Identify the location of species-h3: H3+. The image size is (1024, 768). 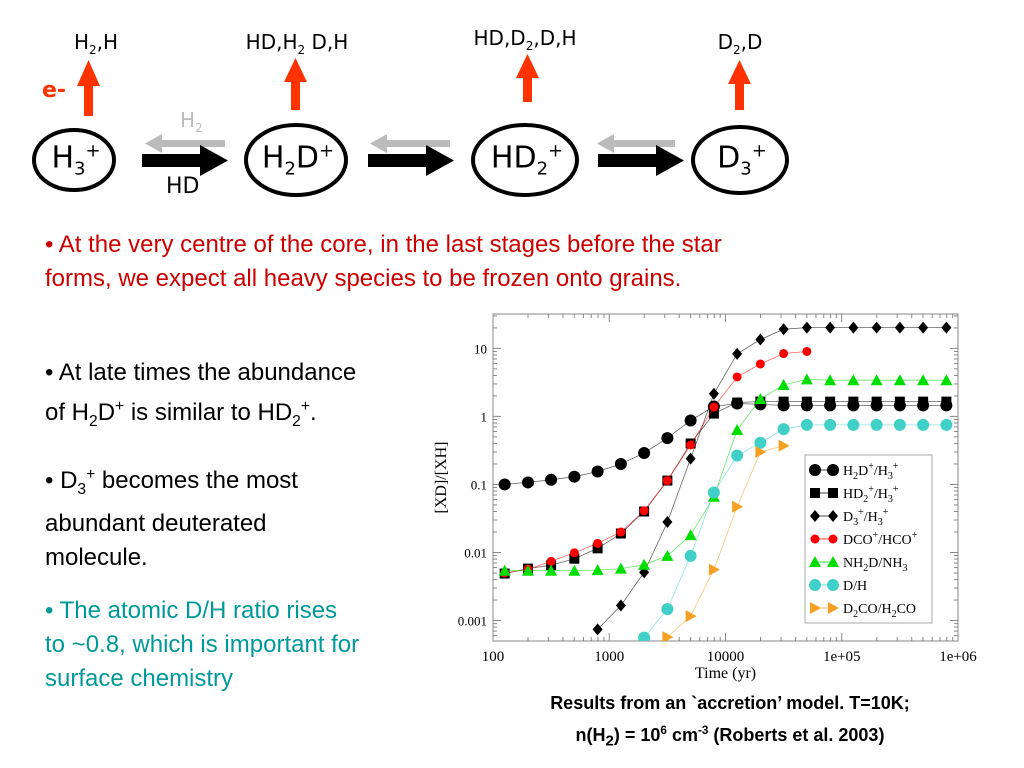
(75, 160).